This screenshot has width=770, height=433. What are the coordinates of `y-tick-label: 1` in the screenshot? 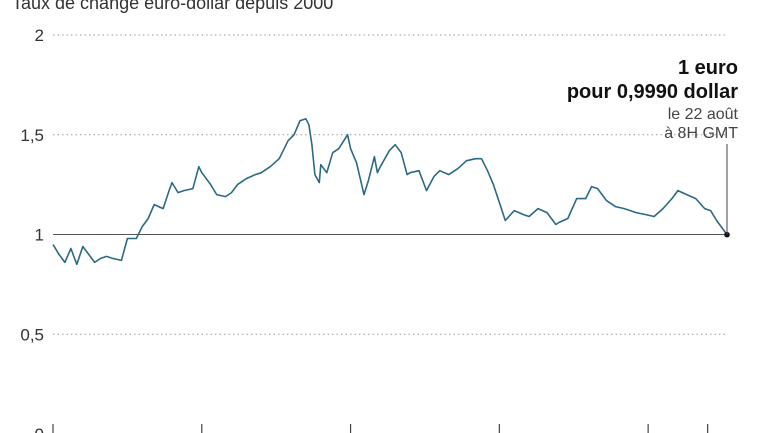 It's located at (39, 235).